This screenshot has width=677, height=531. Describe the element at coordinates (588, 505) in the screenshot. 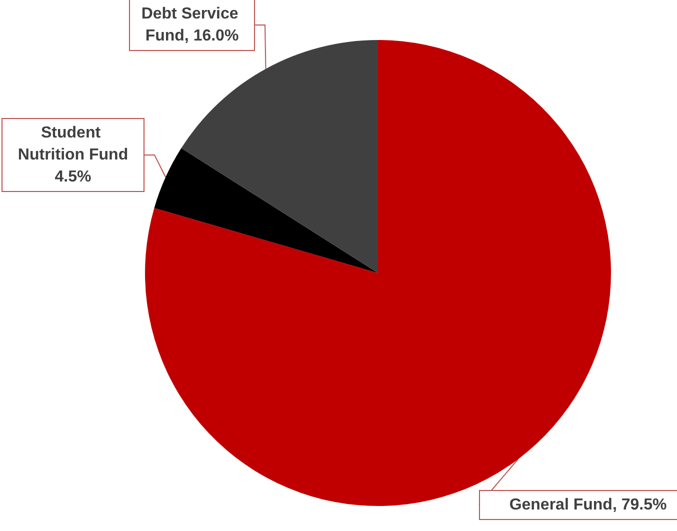

I see `slice-label: General Fund, 79.5%` at that location.